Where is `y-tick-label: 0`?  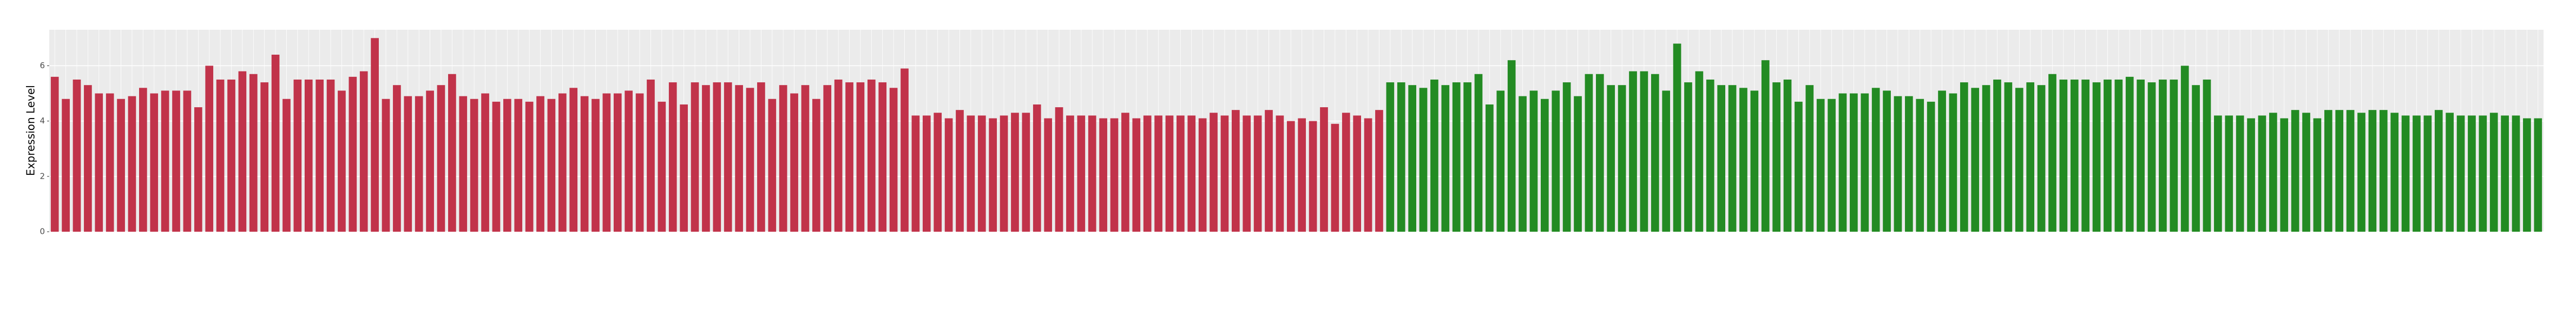 y-tick-label: 0 is located at coordinates (42, 232).